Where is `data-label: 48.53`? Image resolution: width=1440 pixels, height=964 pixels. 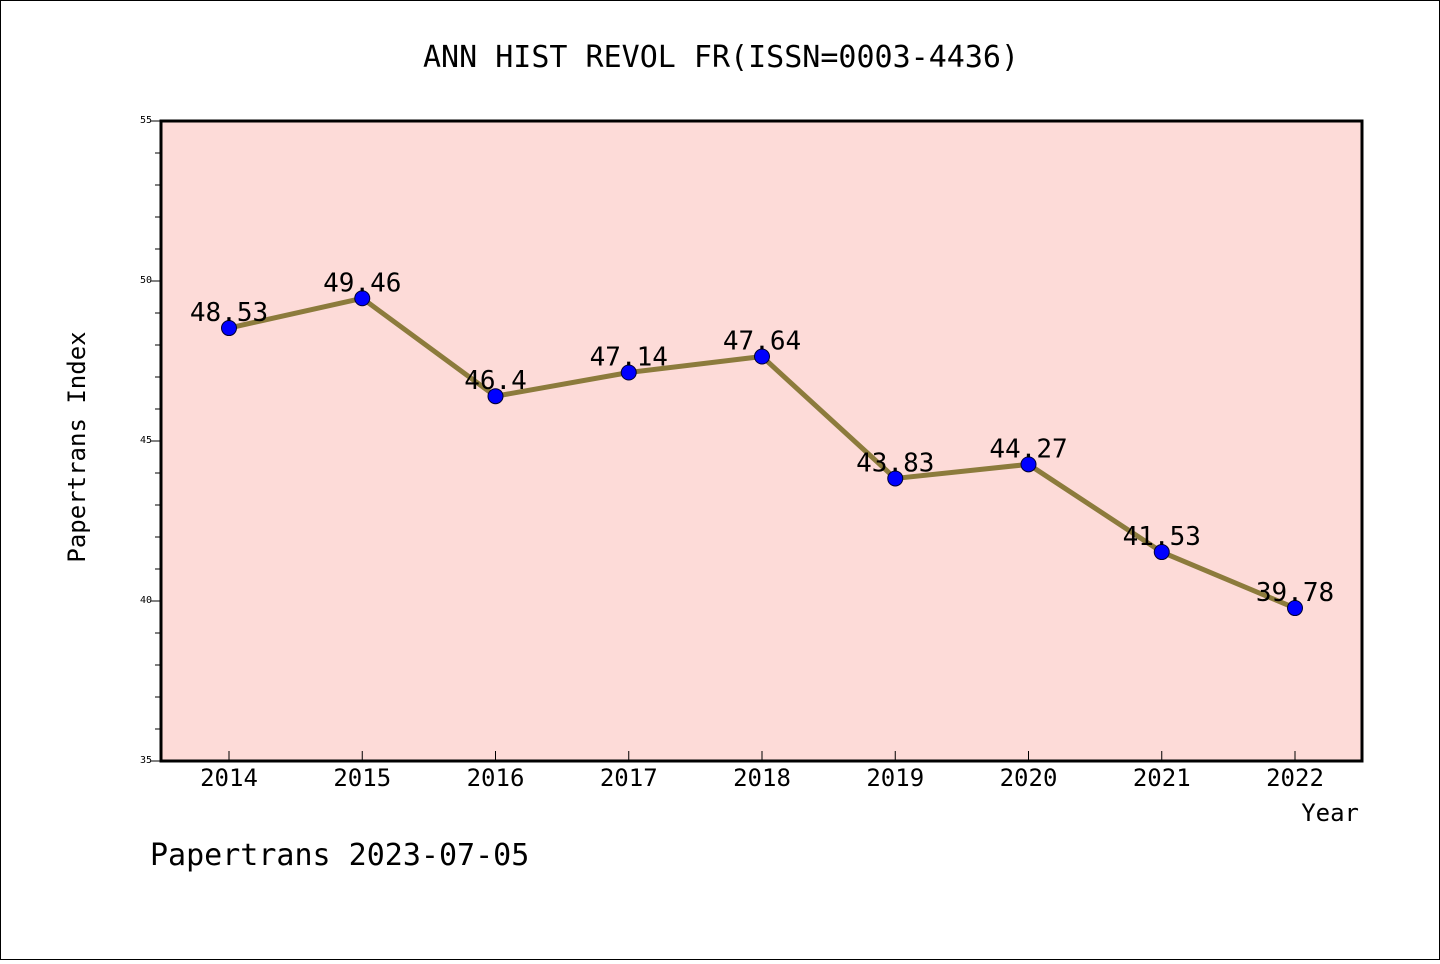
data-label: 48.53 is located at coordinates (229, 313).